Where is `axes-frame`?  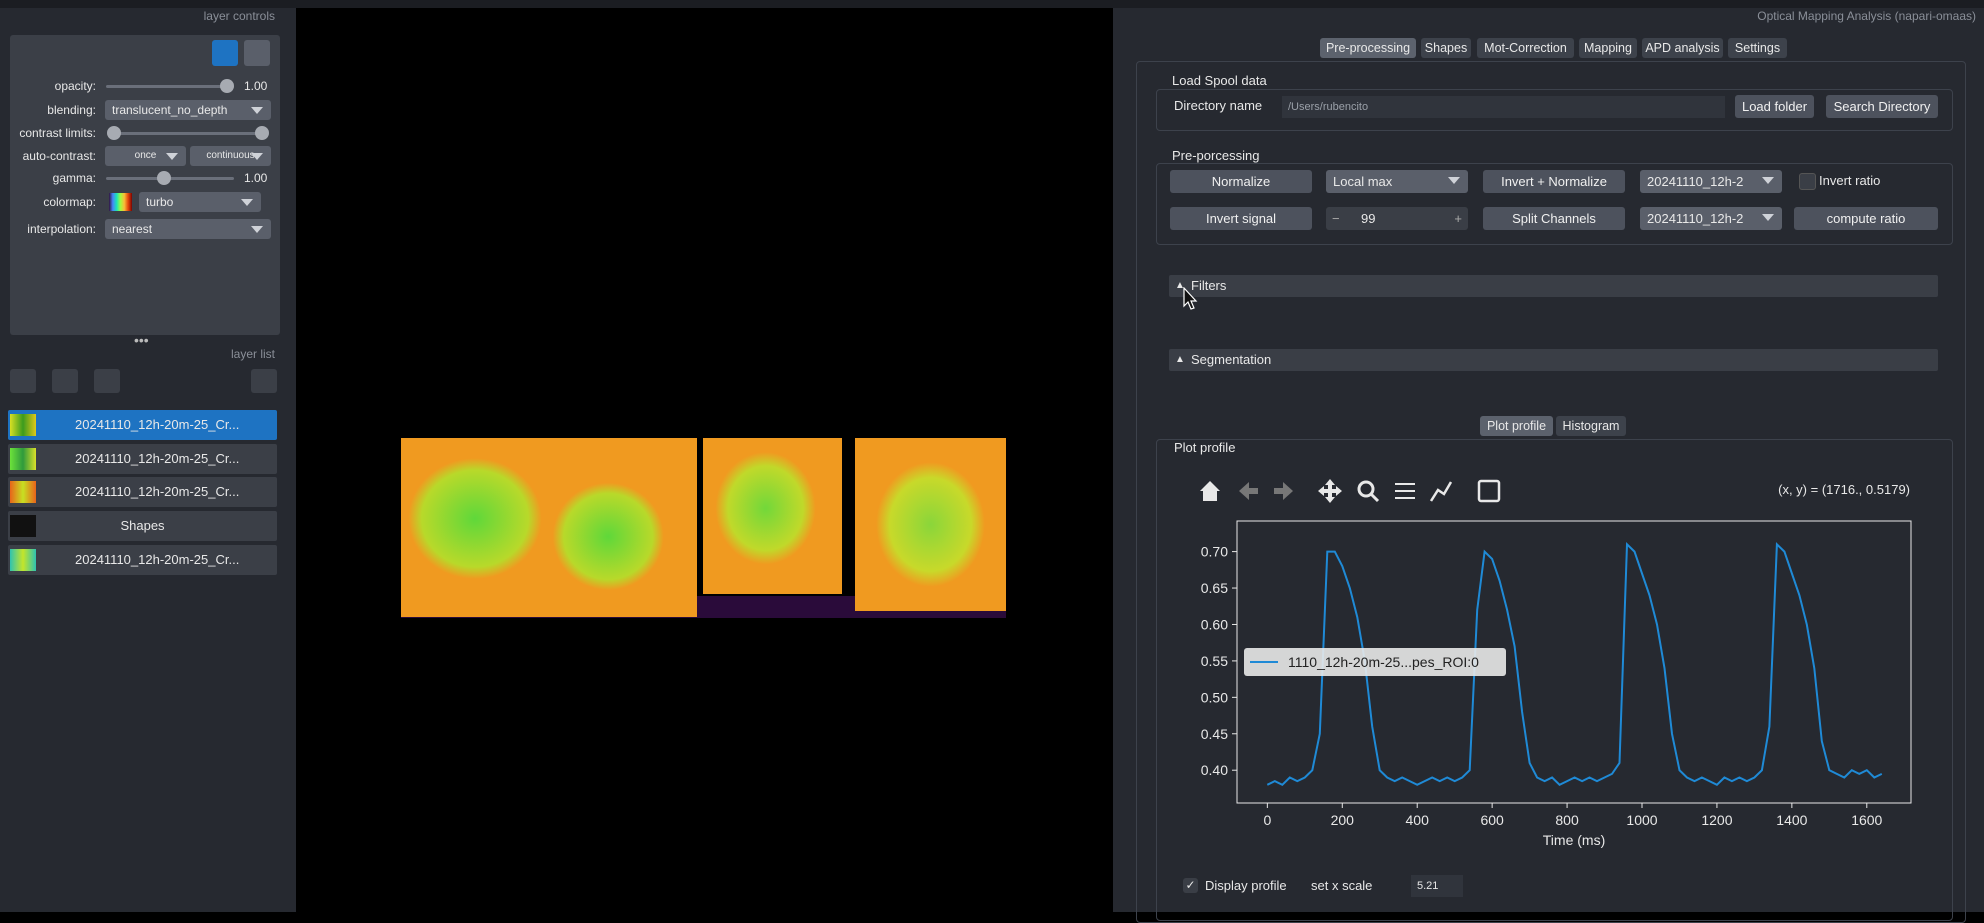
axes-frame is located at coordinates (1574, 662).